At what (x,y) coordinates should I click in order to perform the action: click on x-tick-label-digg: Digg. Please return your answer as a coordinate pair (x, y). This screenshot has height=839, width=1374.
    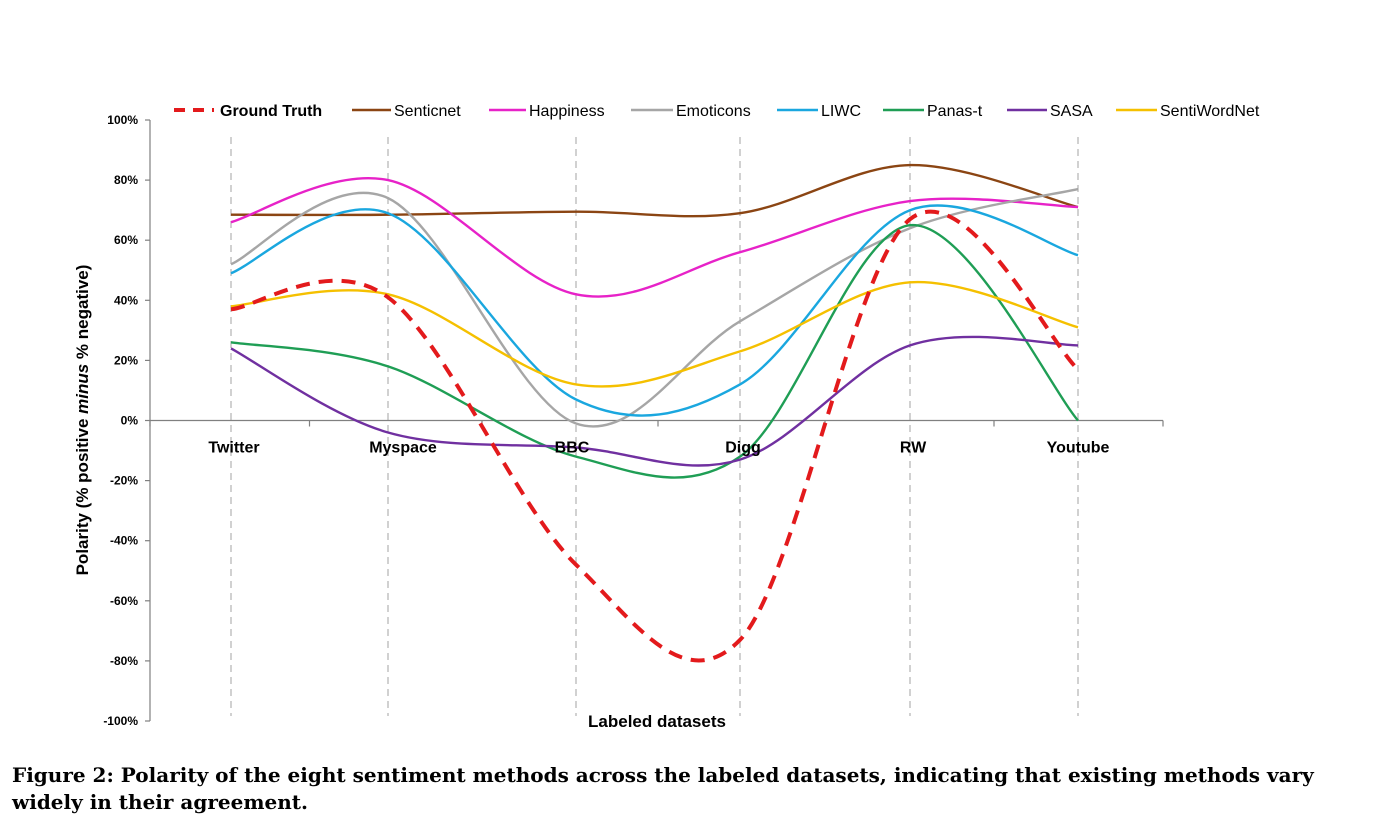
    Looking at the image, I should click on (743, 448).